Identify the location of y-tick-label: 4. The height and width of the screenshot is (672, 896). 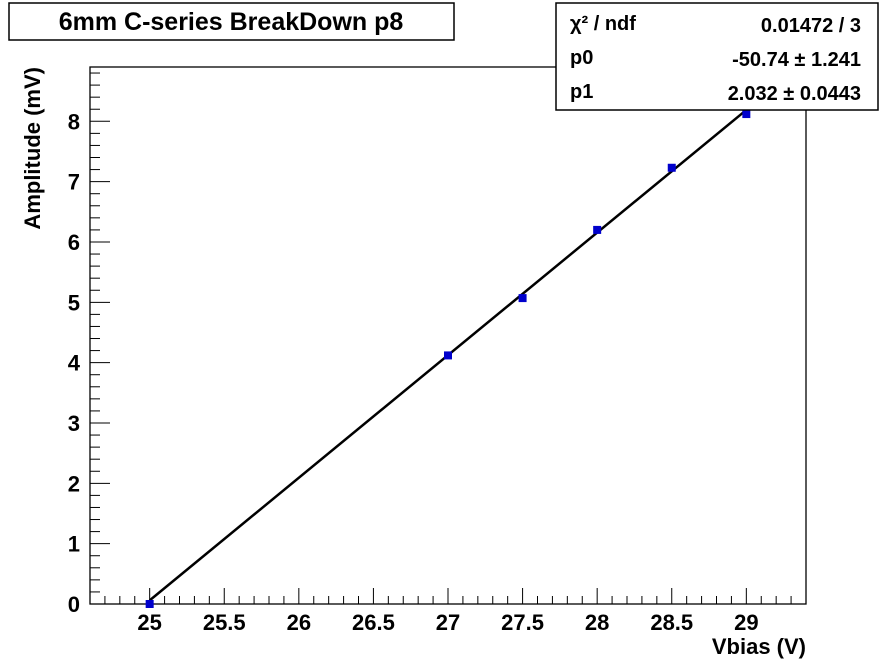
(74, 363).